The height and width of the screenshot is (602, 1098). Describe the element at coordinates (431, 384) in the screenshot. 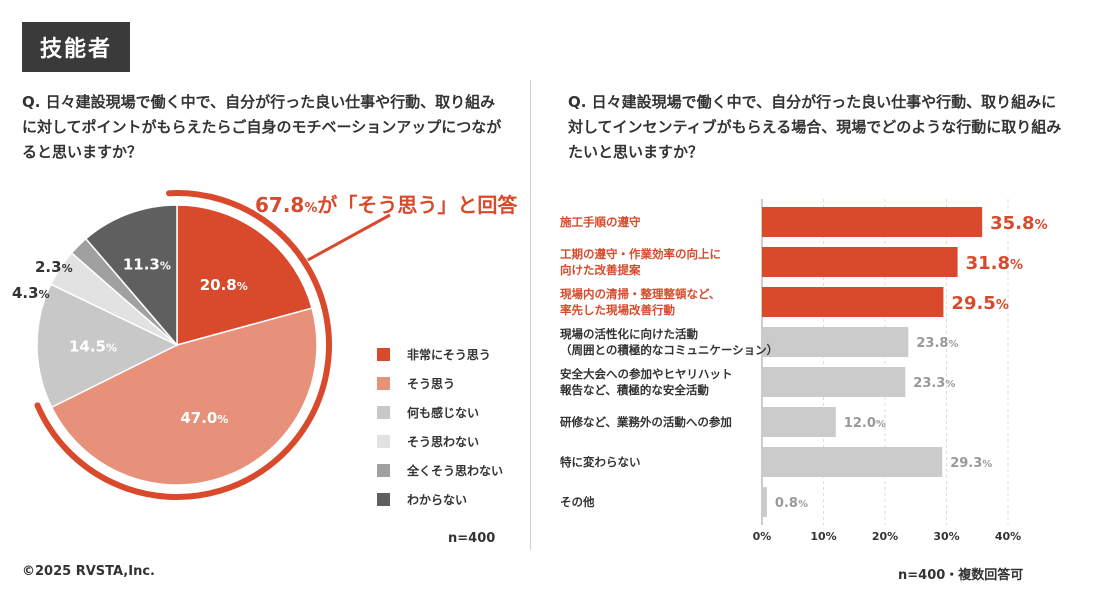

I see `legend-label: そう思う` at that location.